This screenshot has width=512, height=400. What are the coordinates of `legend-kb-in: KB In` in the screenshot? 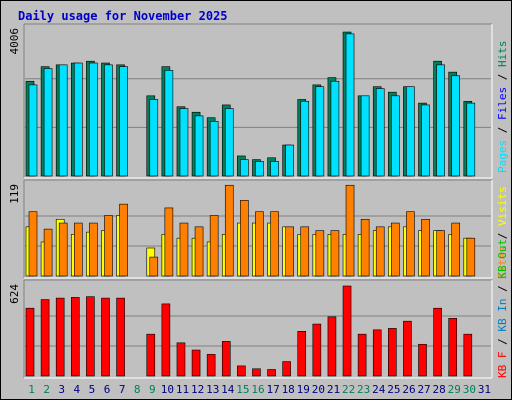 It's located at (502, 315).